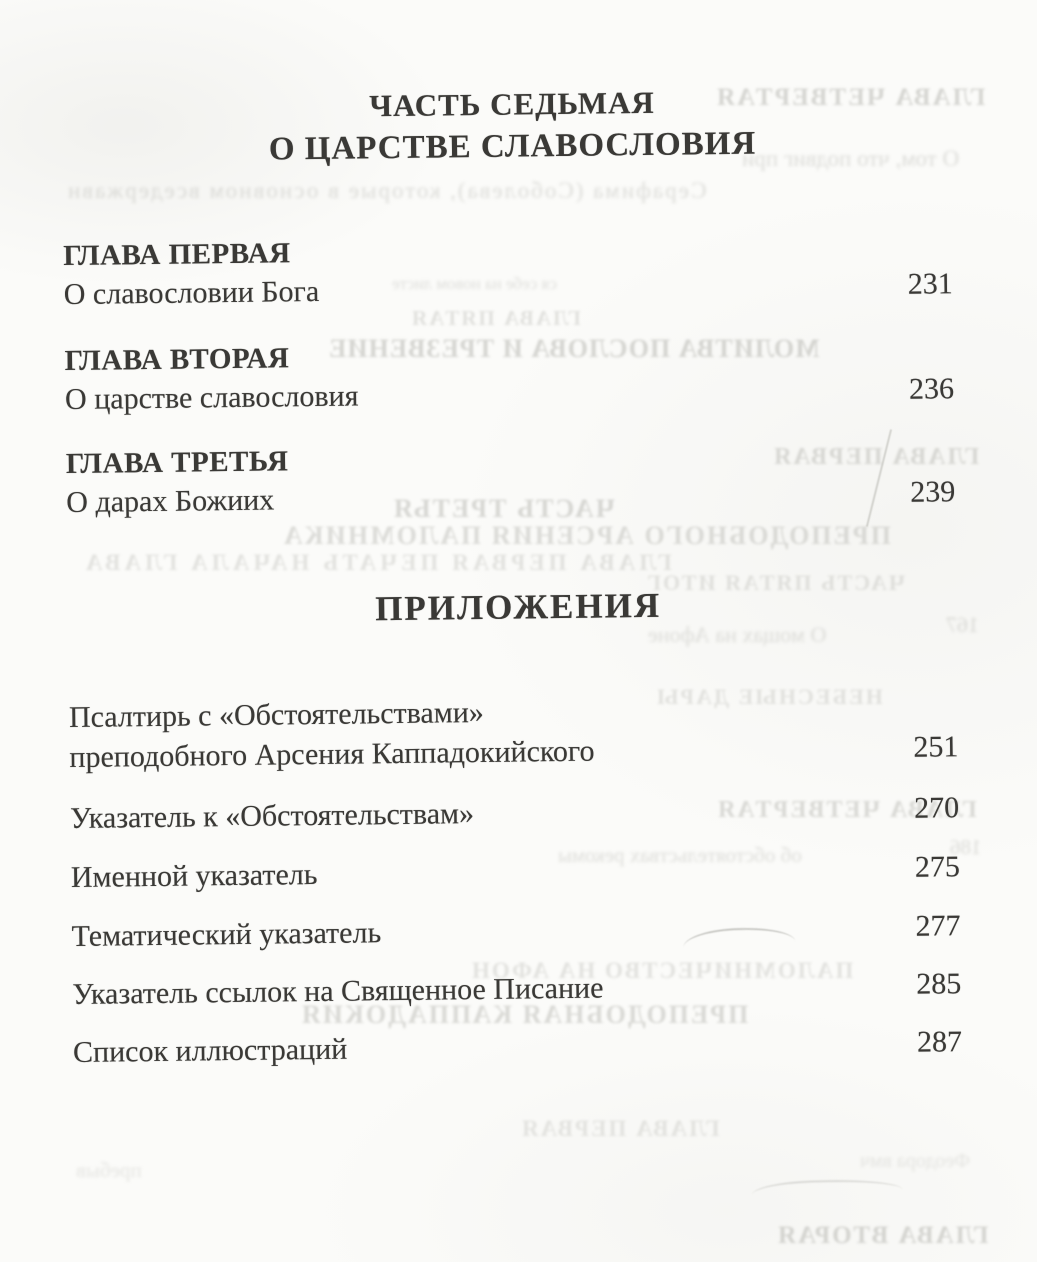 The height and width of the screenshot is (1262, 1037). What do you see at coordinates (226, 935) in the screenshot?
I see `entry-title: Тематический указатель` at bounding box center [226, 935].